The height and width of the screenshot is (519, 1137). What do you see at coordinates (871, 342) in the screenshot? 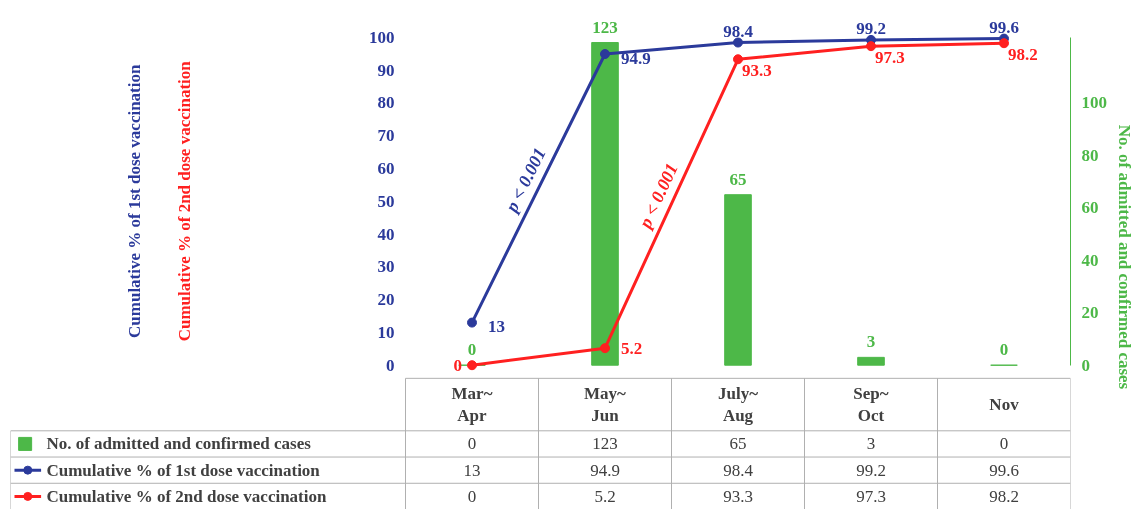
I see `data-label: 3` at bounding box center [871, 342].